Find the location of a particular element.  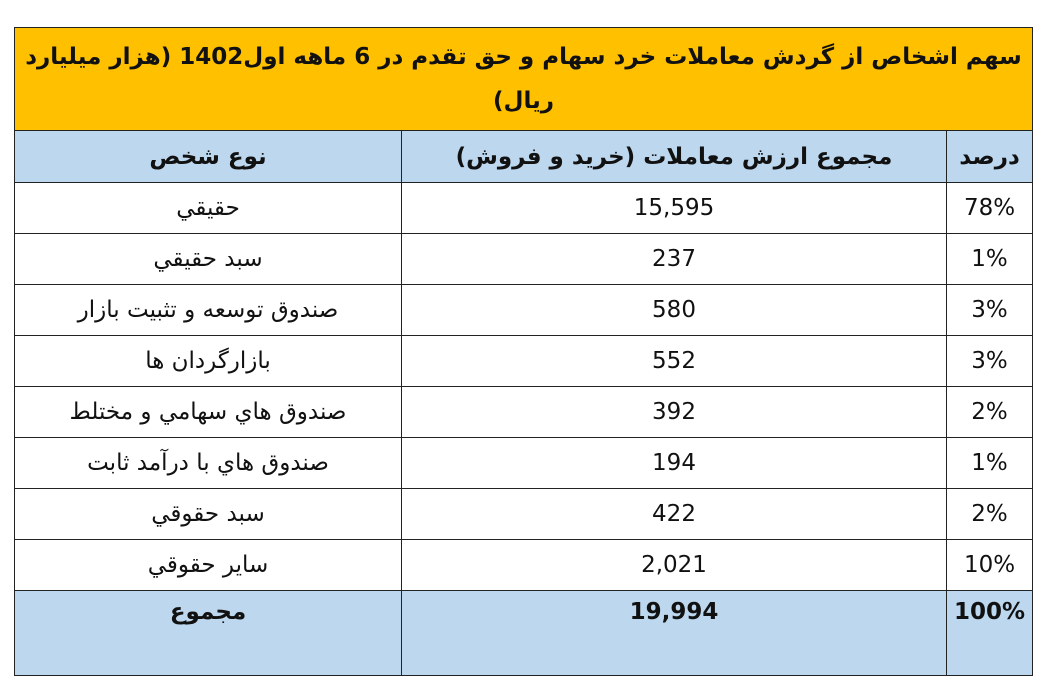

cell: صندوق توسعه و تثبيت بازار is located at coordinates (208, 310).